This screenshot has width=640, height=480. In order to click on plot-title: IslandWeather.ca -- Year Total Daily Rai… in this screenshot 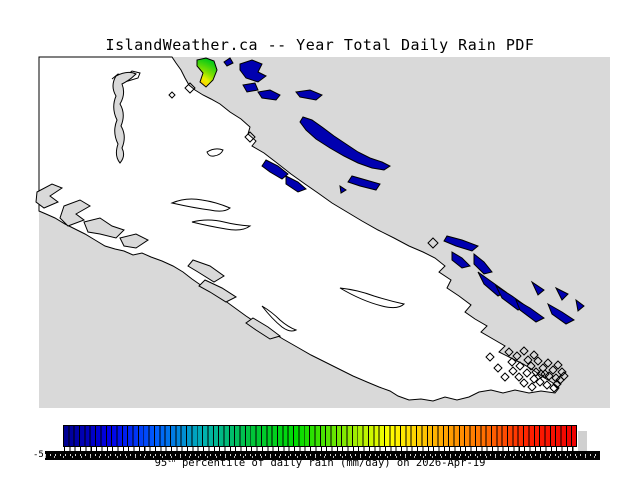, I will do `click(320, 45)`.